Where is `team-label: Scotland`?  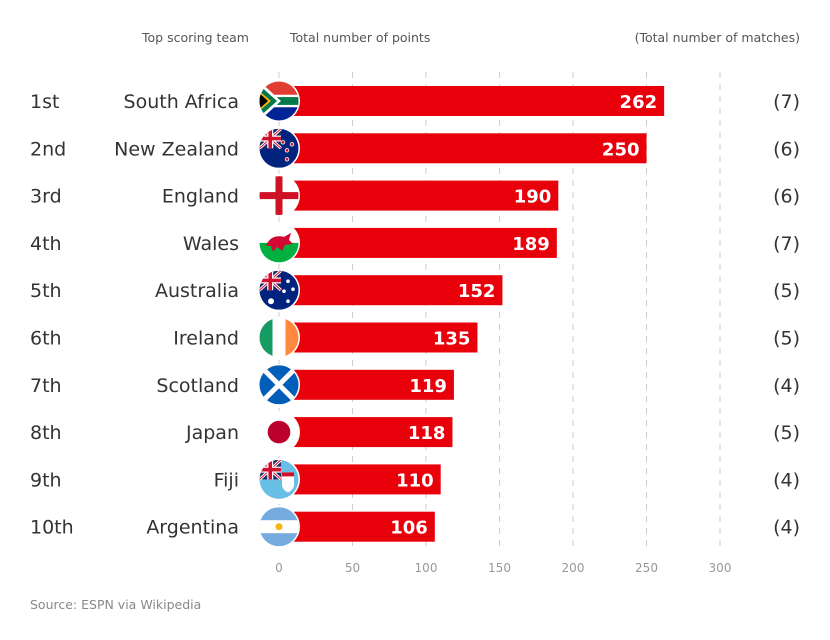 team-label: Scotland is located at coordinates (197, 386).